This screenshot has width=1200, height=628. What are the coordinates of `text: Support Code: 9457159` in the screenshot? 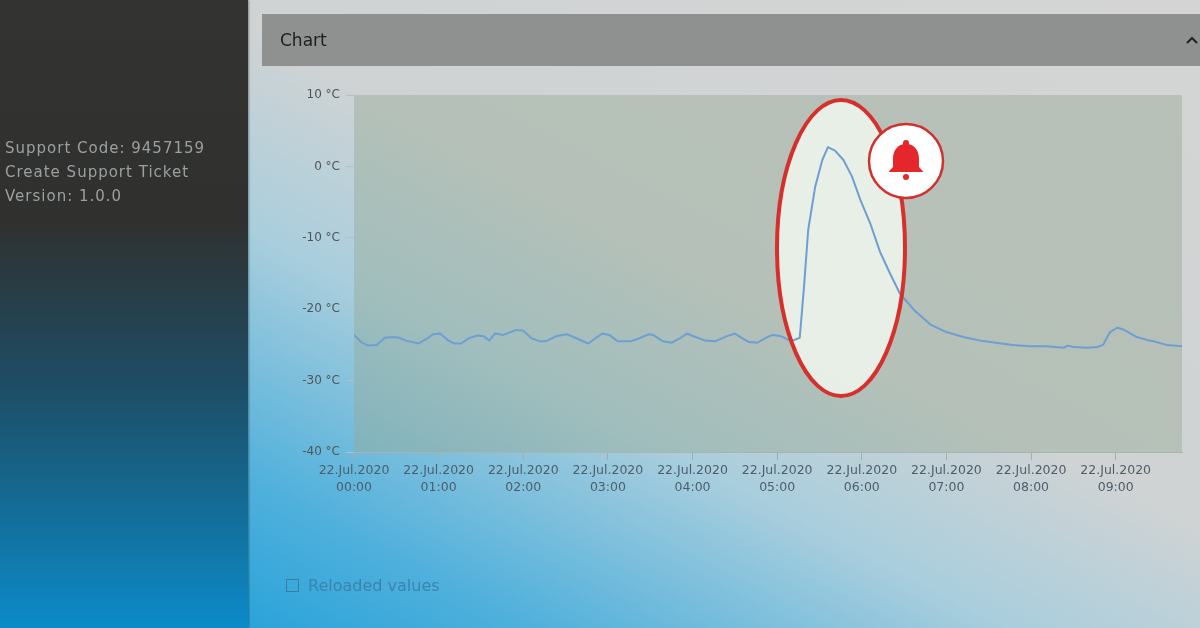 It's located at (105, 148).